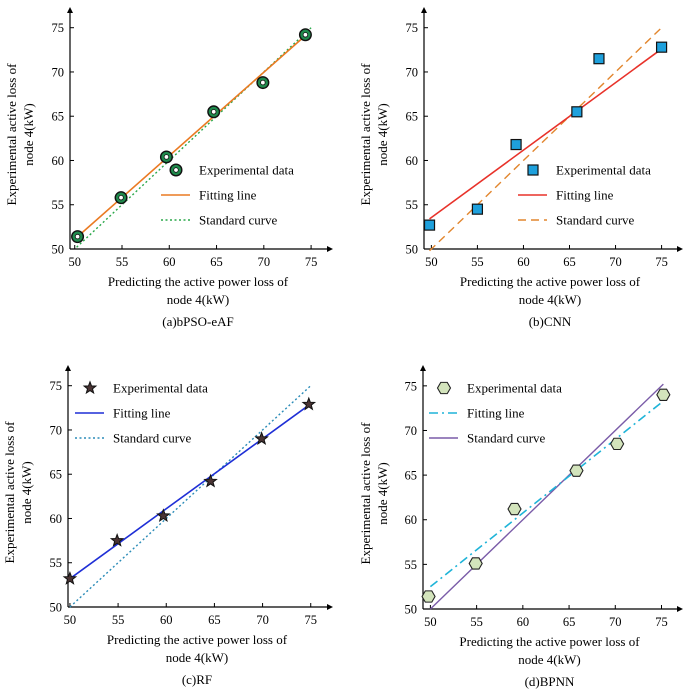 The image size is (685, 691). Describe the element at coordinates (661, 622) in the screenshot. I see `panel-3-xtick-label-5: 75` at that location.